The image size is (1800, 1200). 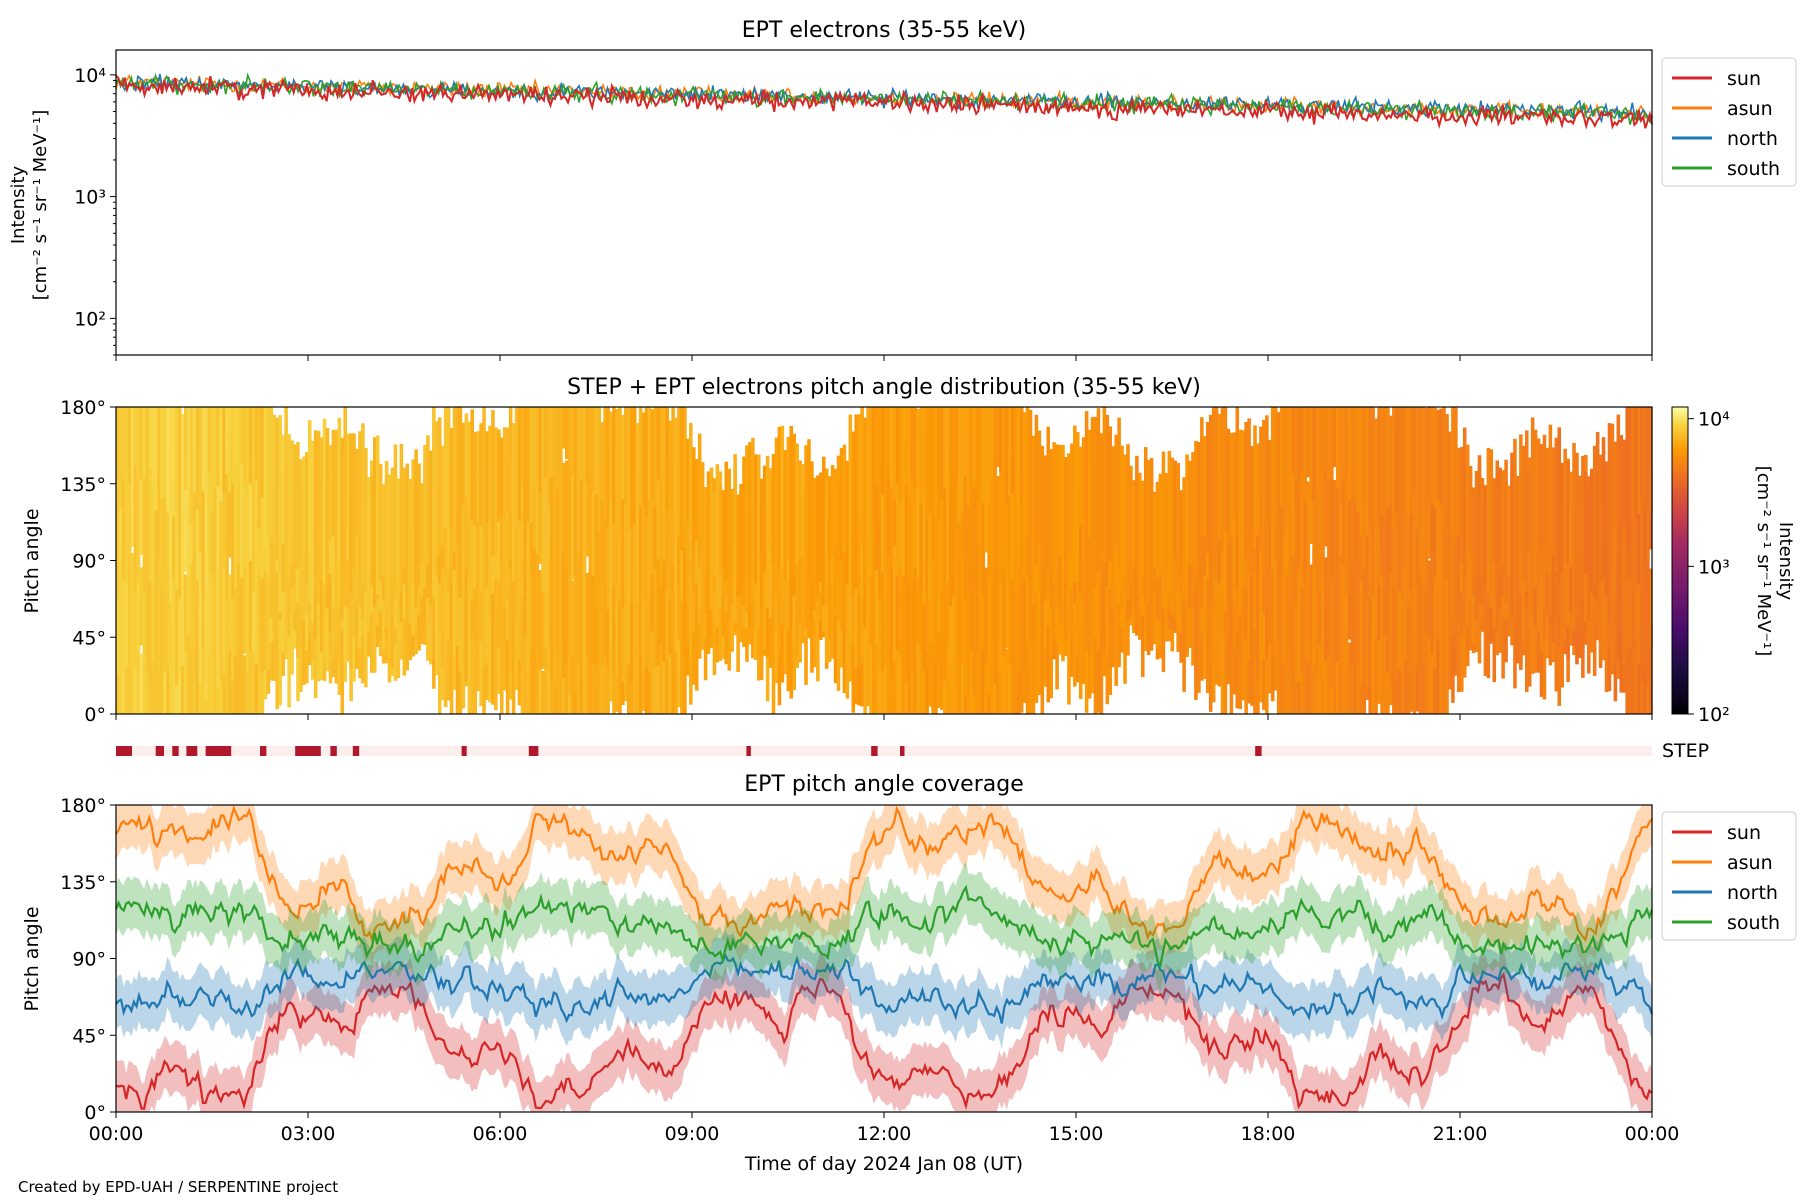 I want to click on intensity-legend-box, so click(x=1729, y=122).